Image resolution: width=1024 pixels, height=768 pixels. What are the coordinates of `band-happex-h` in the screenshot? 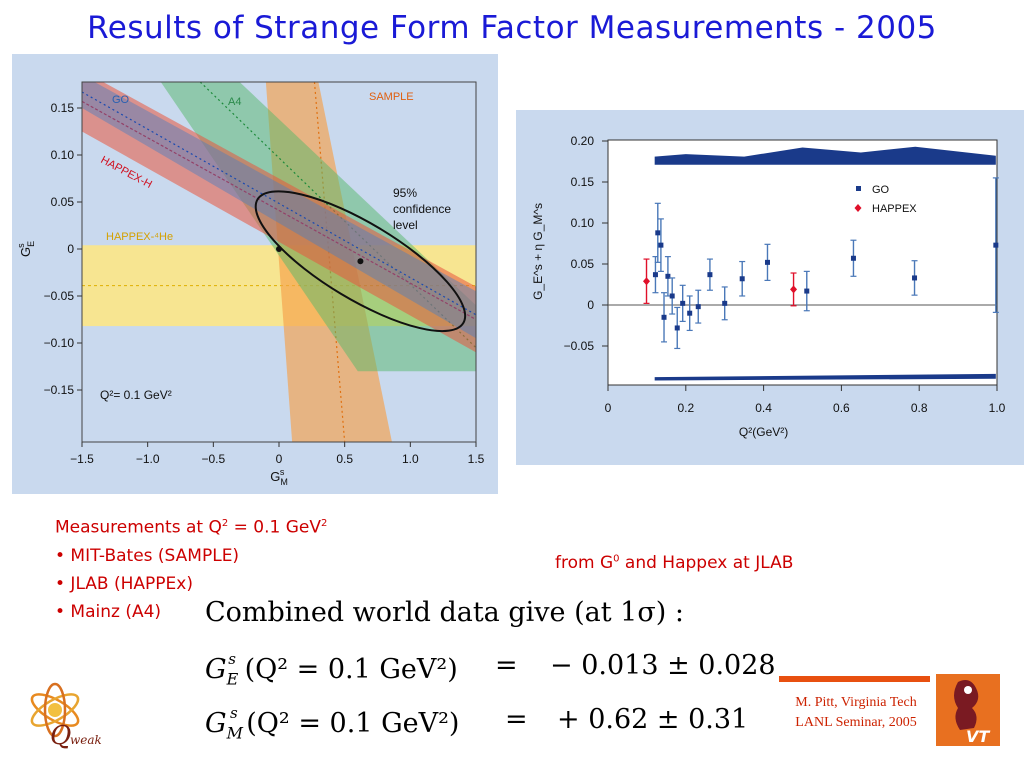 It's located at (279, 217).